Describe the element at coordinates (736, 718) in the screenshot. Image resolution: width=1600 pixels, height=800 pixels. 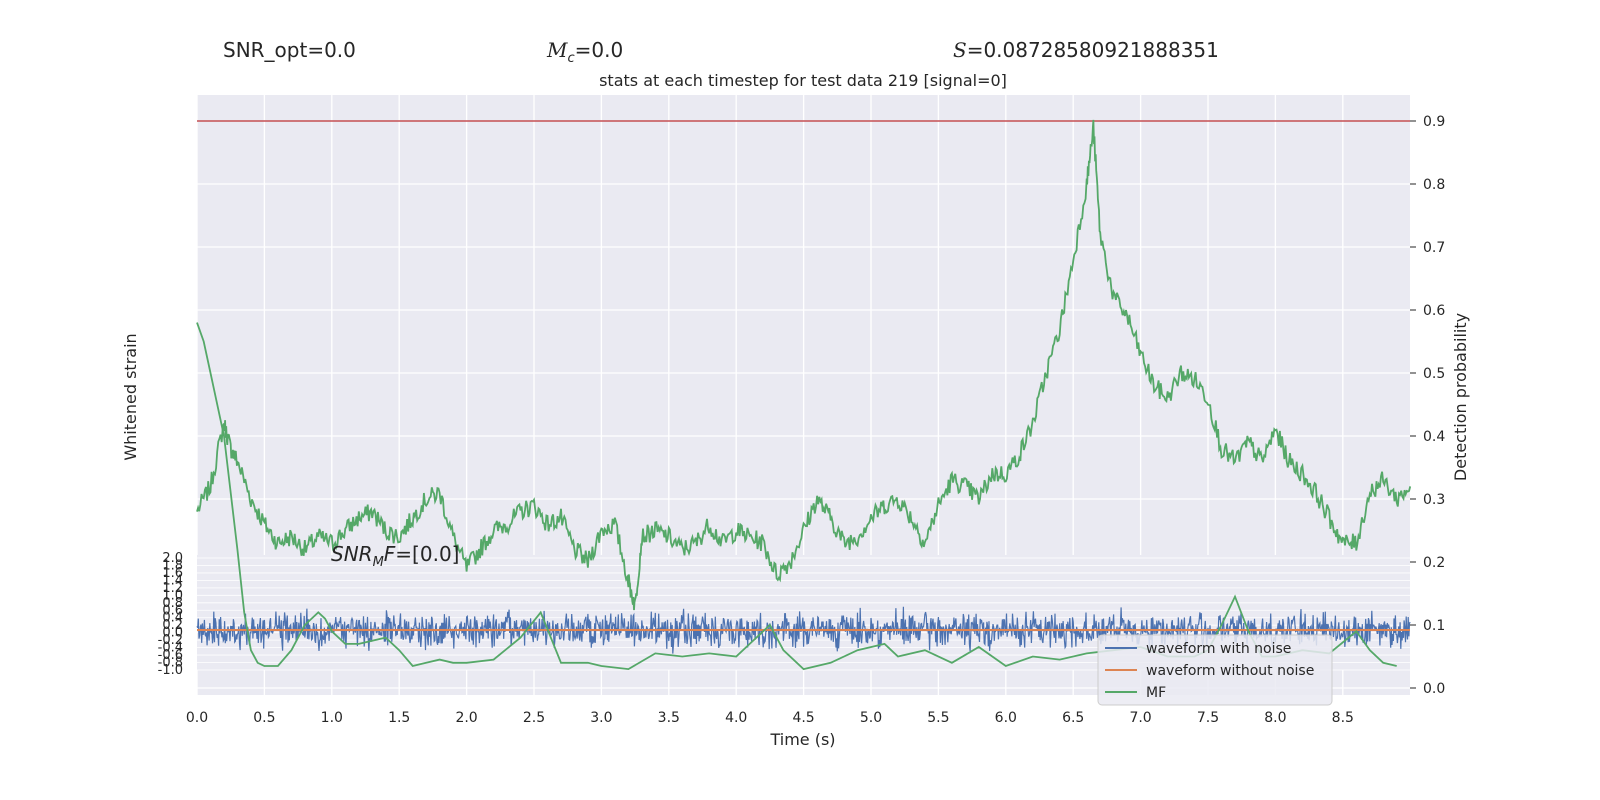
I see `x-tick-label: 4.0` at that location.